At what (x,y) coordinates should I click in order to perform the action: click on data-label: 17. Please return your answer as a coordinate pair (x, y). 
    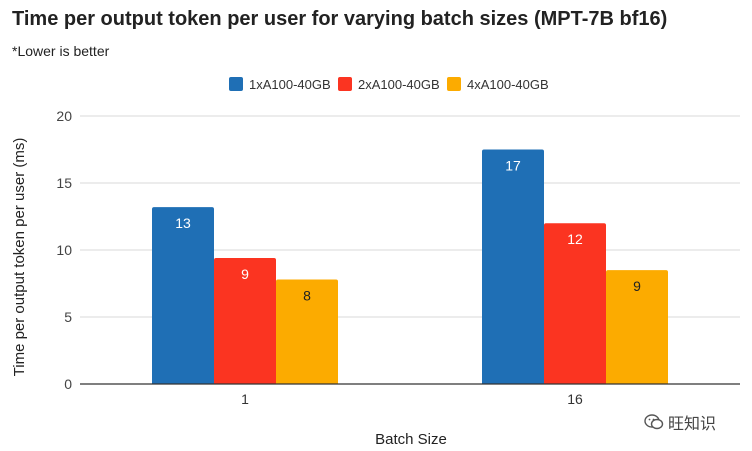
    Looking at the image, I should click on (513, 166).